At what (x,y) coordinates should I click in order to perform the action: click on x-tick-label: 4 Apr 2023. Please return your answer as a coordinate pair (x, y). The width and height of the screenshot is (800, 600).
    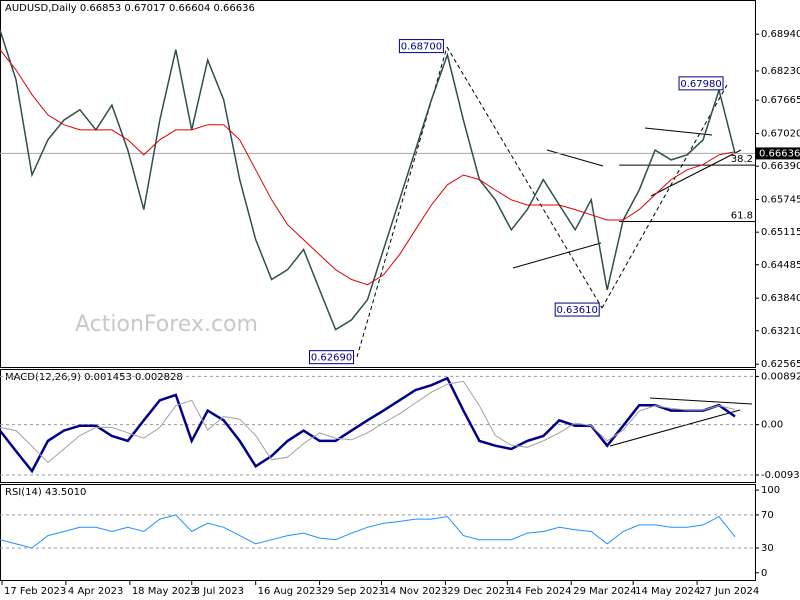
    Looking at the image, I should click on (95, 591).